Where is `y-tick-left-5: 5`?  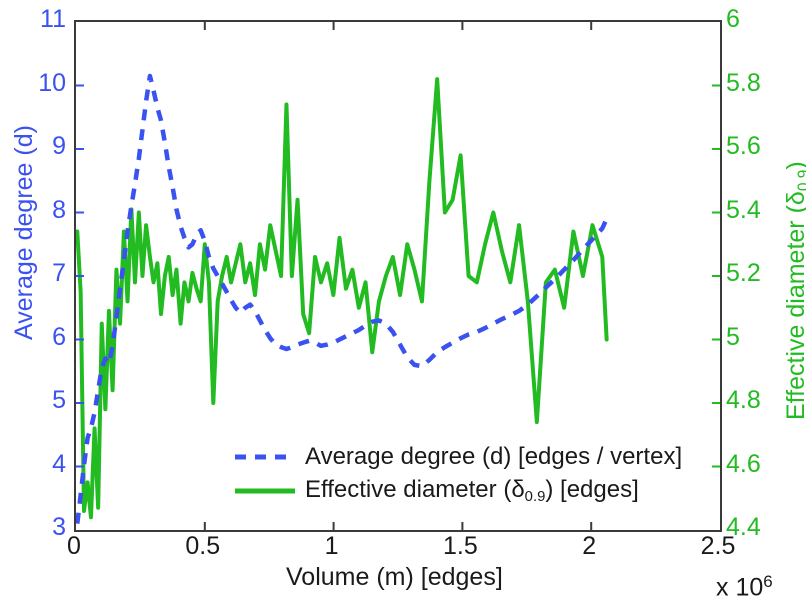 y-tick-left-5: 5 is located at coordinates (59, 400).